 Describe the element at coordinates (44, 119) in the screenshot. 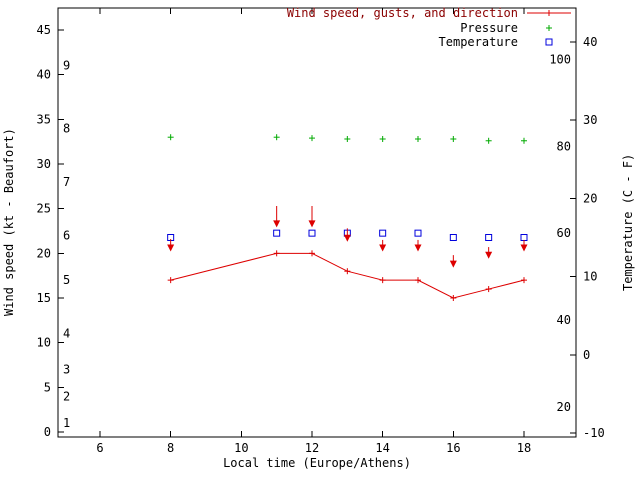

I see `tick-label: 35` at that location.